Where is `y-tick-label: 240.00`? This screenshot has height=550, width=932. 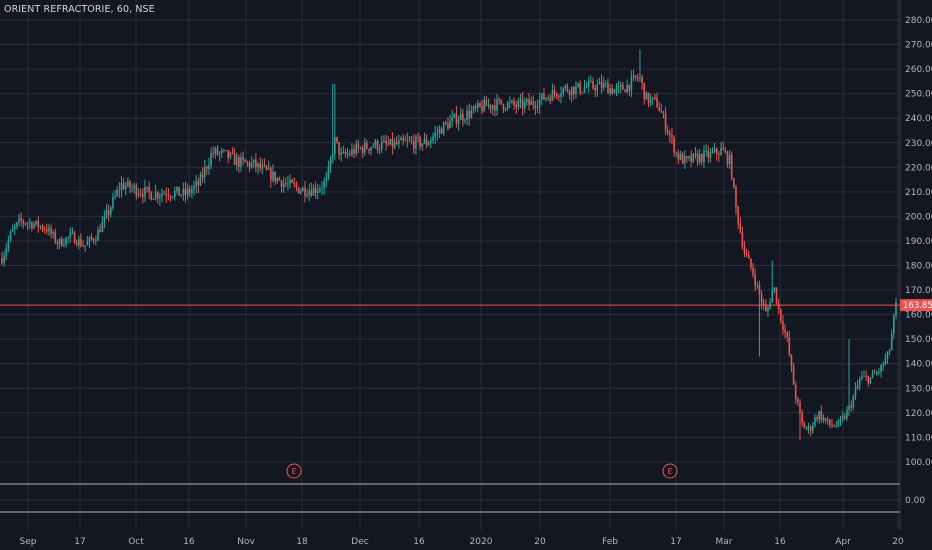 y-tick-label: 240.00 is located at coordinates (918, 119).